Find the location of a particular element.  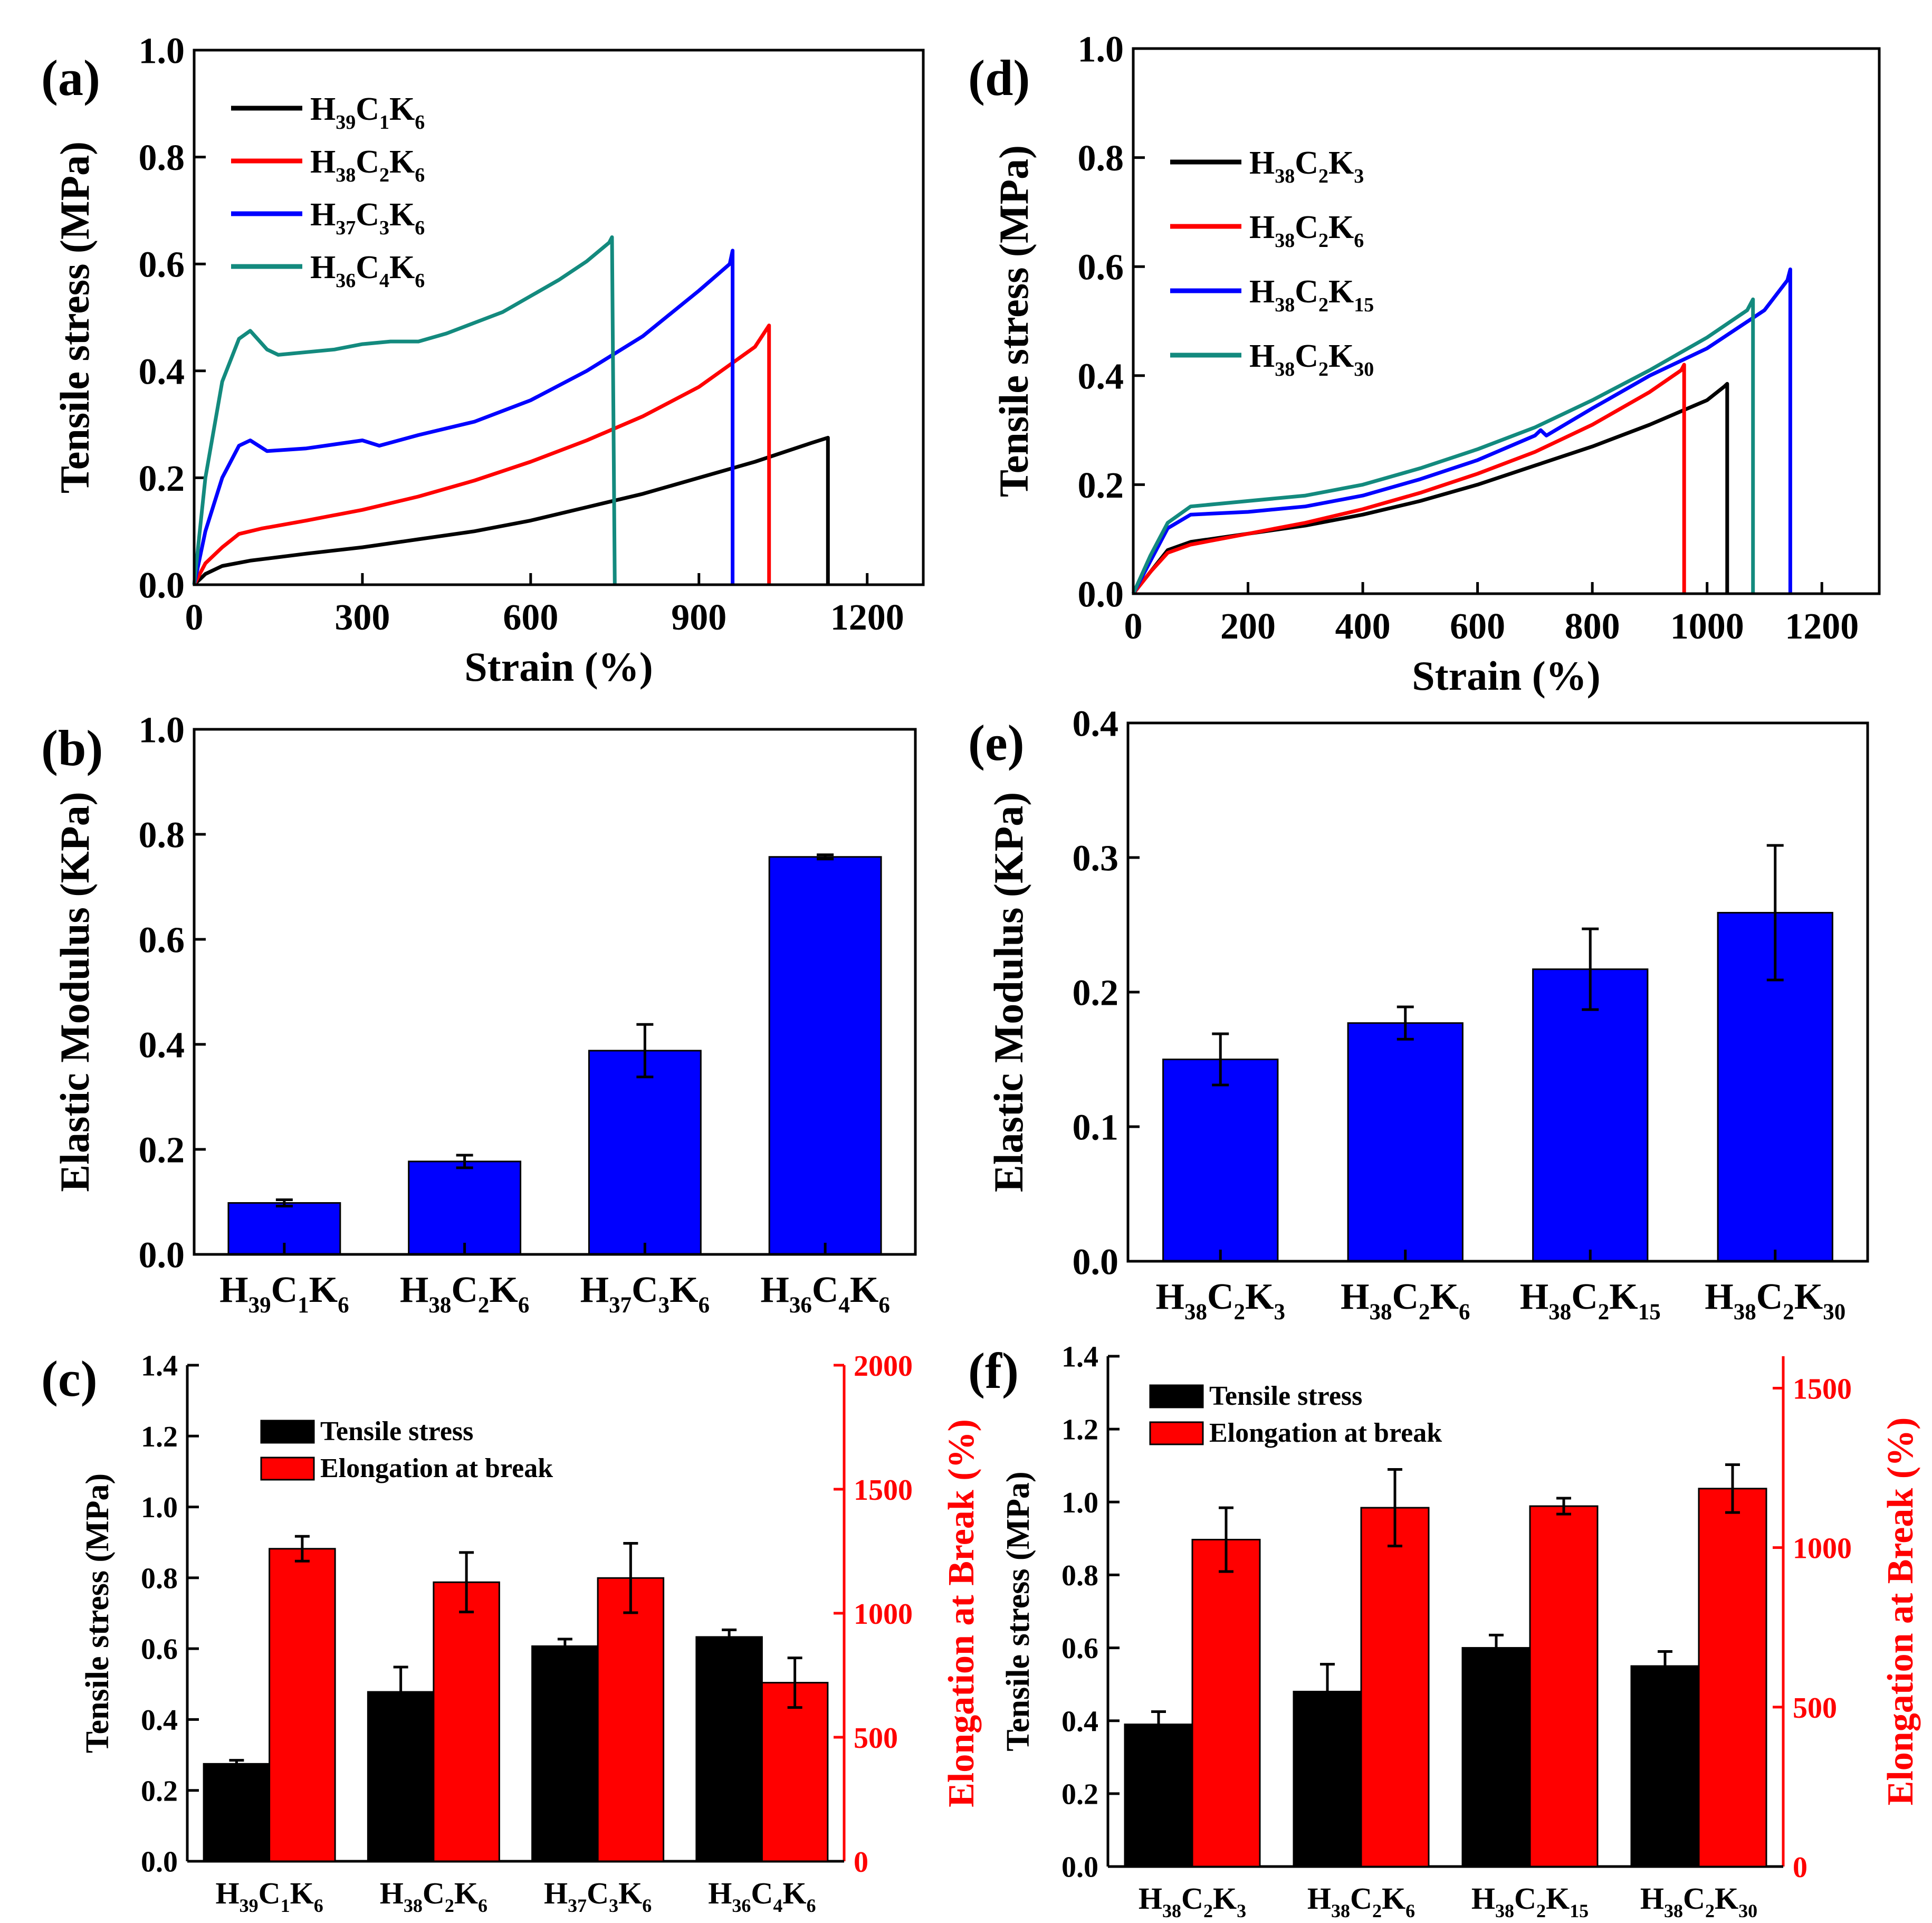

formula-part: 4 is located at coordinates (384, 281).